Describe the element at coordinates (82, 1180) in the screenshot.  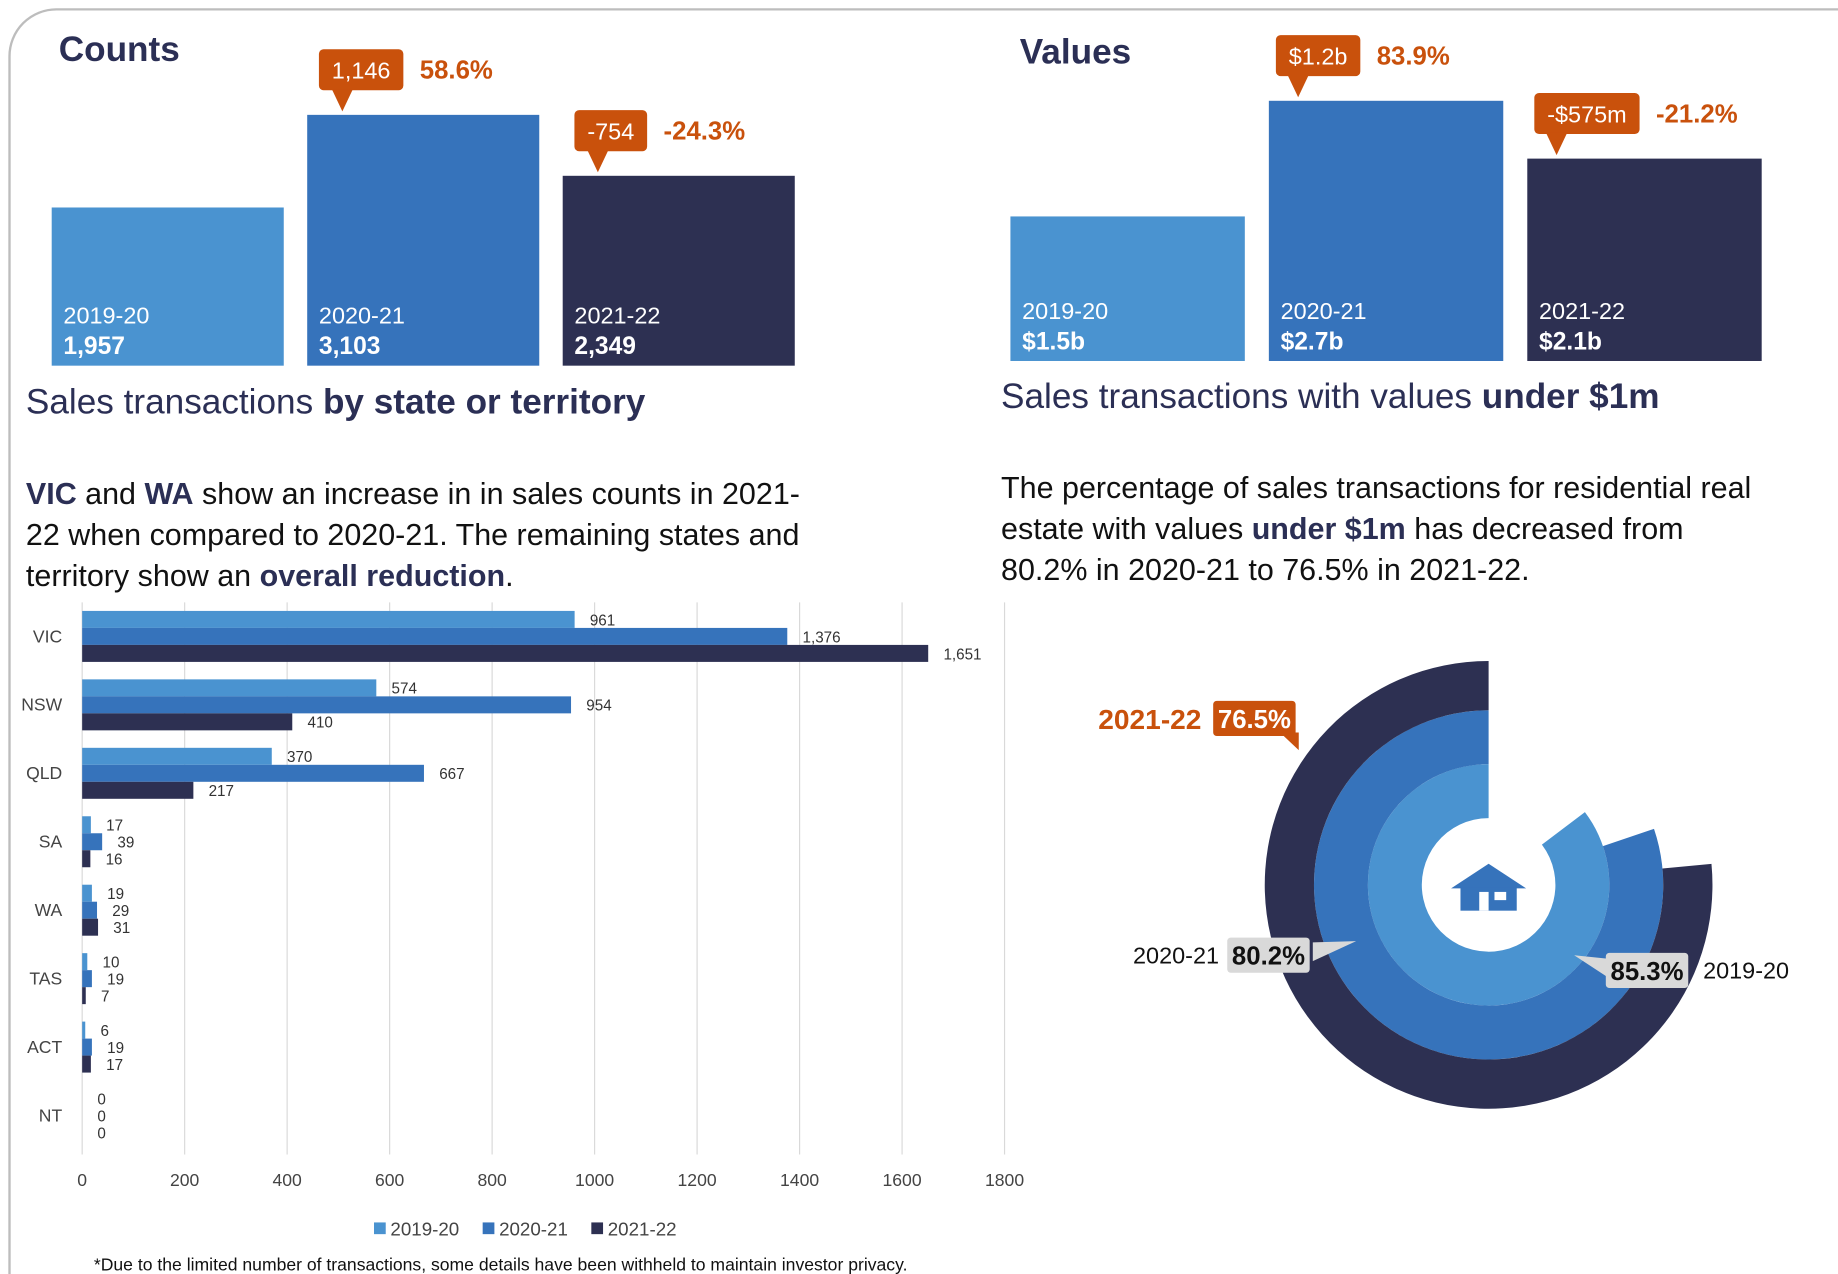
I see `x-tick-label: 0` at that location.